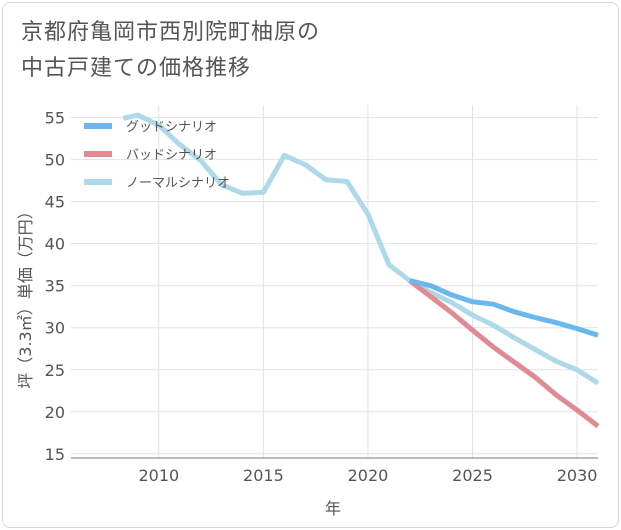 This screenshot has width=621, height=530. I want to click on y-tick-label: 55, so click(55, 118).